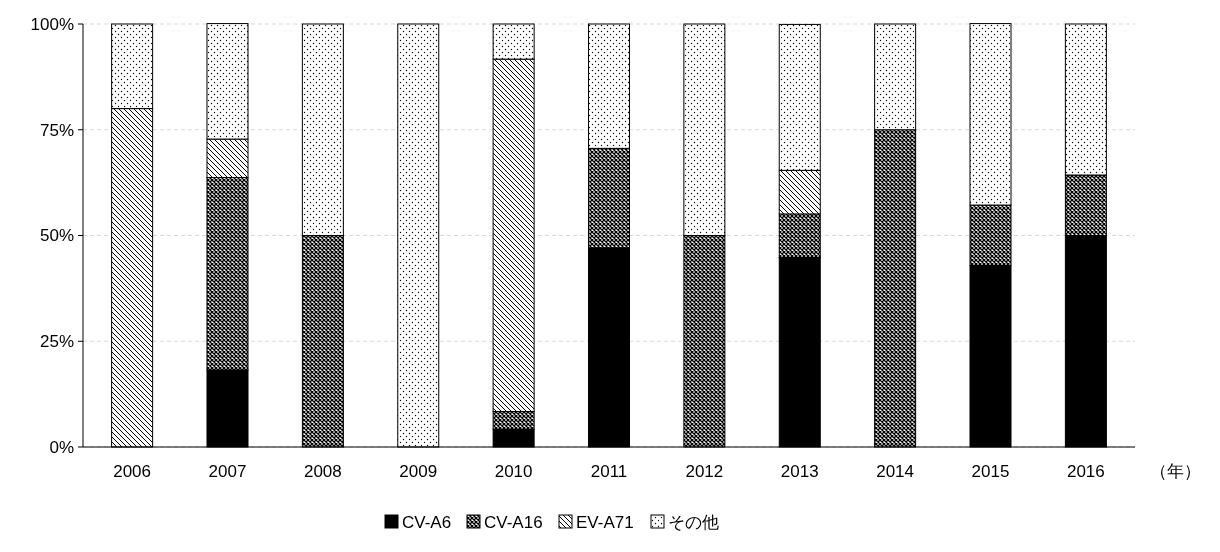  What do you see at coordinates (227, 471) in the screenshot?
I see `x-tick-label: 2007` at bounding box center [227, 471].